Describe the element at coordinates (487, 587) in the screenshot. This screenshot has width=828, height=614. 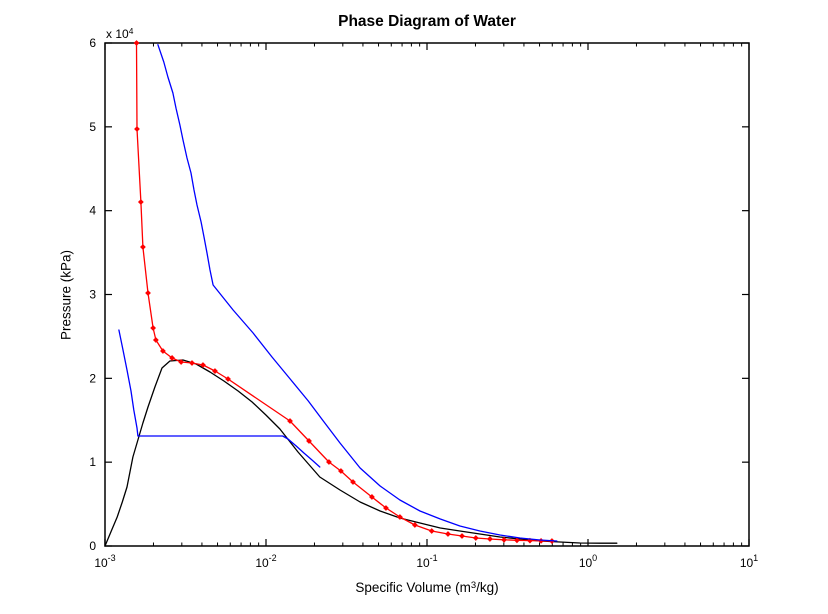
I see `x-axis-label-unit: /kg)` at that location.